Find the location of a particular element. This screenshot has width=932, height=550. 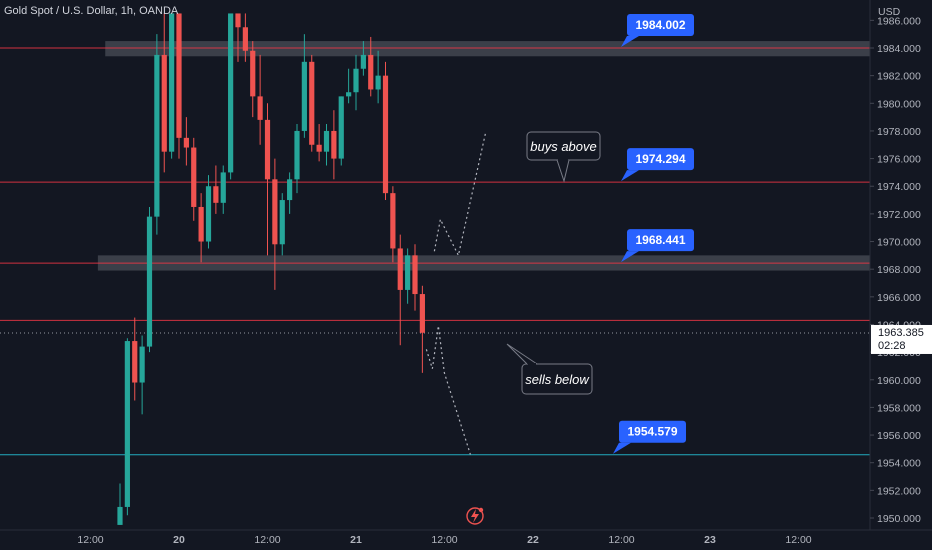

level-label-1968-441: 1968.441 is located at coordinates (657, 246).